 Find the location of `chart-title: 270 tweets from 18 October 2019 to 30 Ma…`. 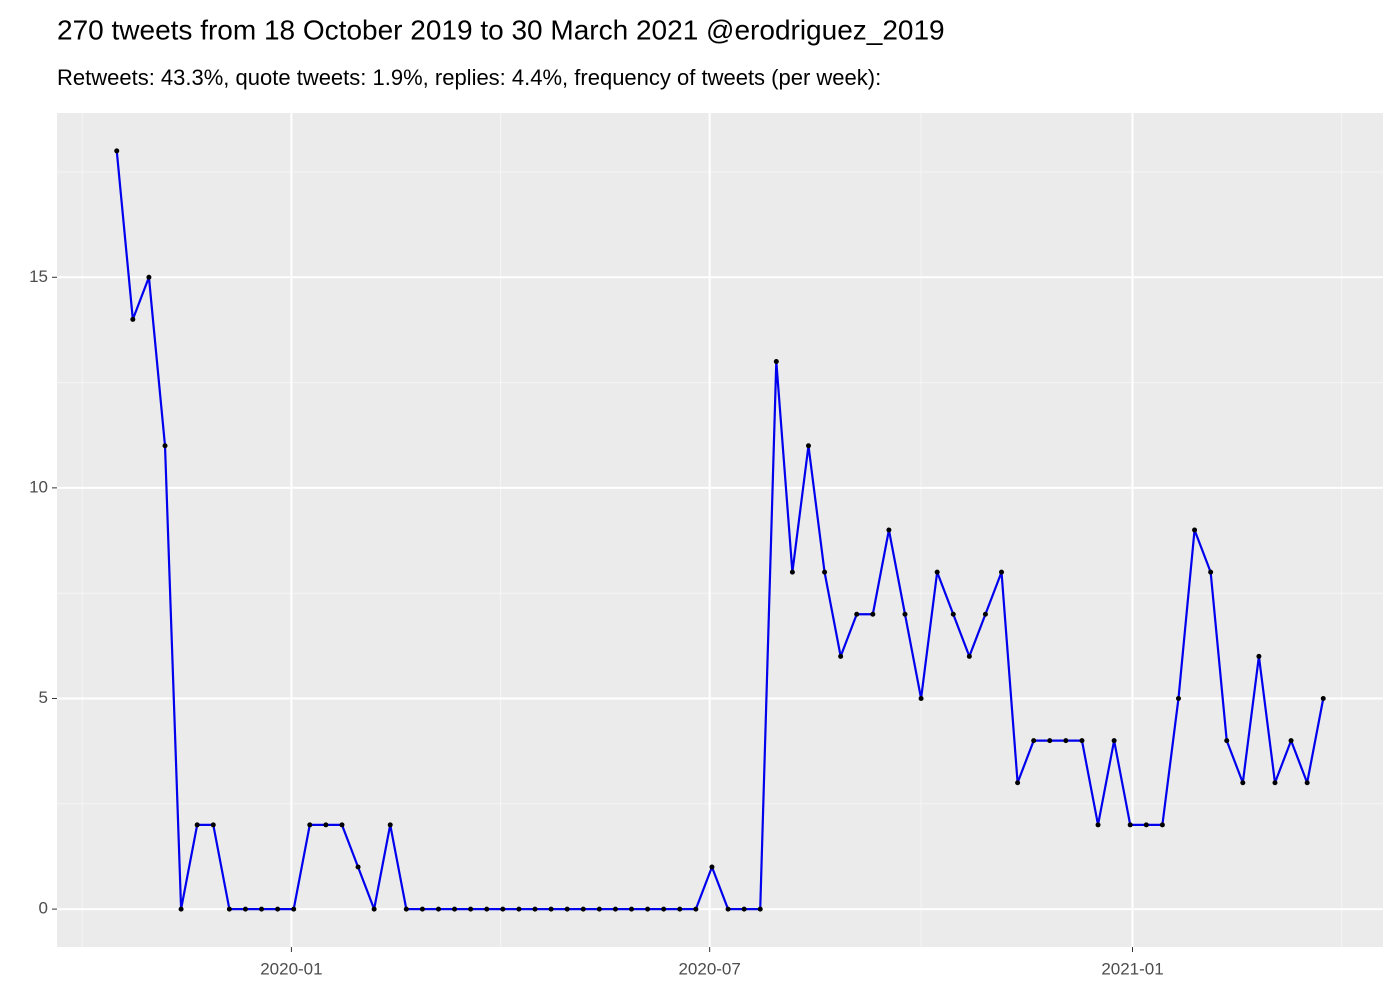

chart-title: 270 tweets from 18 October 2019 to 30 Ma… is located at coordinates (501, 29).